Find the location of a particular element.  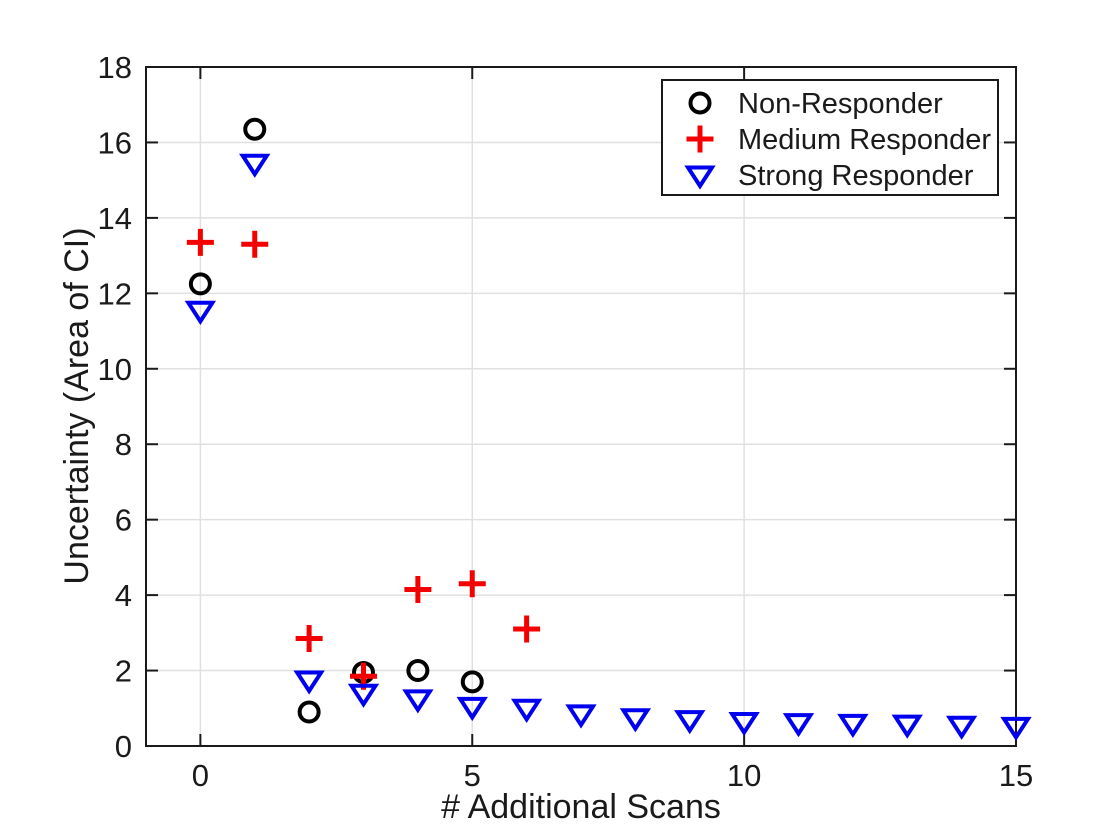

plus-marker-icon is located at coordinates (700, 139).